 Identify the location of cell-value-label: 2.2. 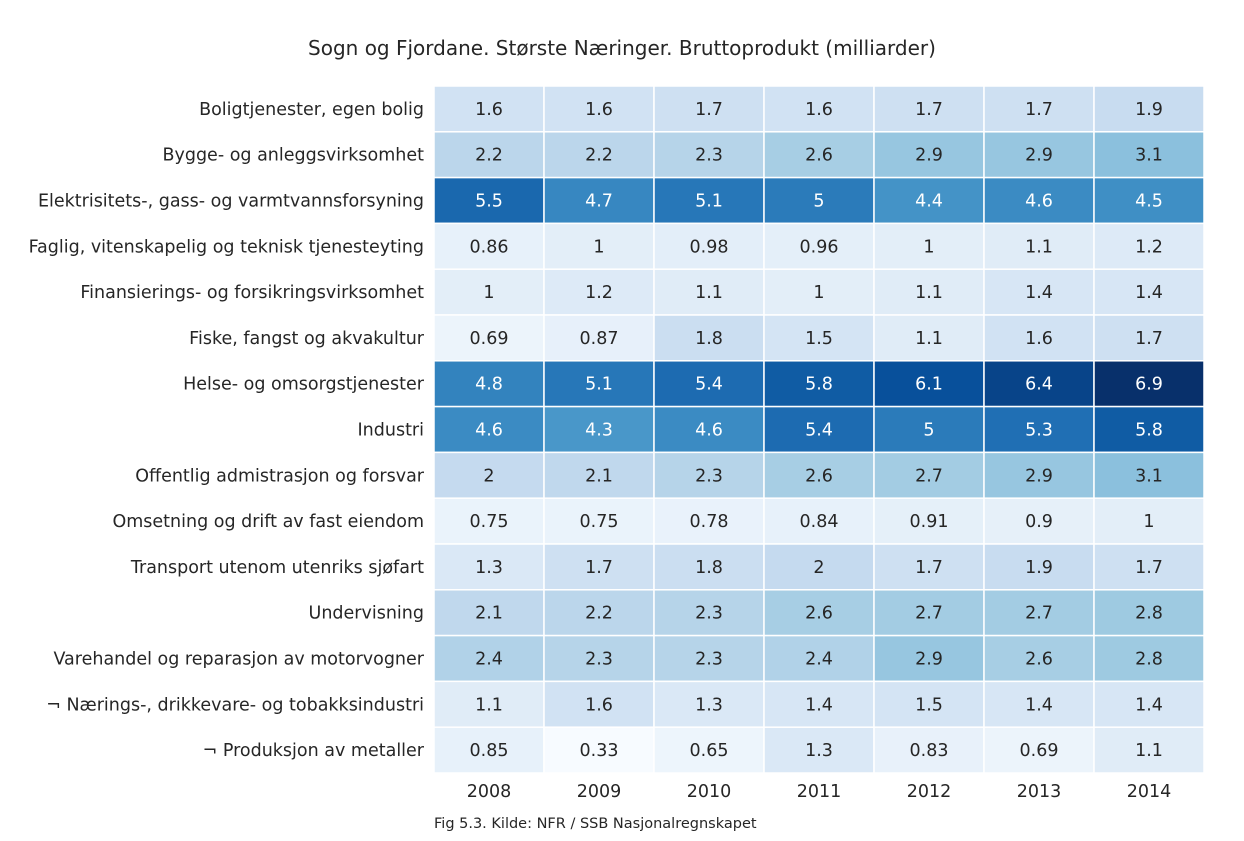
(599, 614).